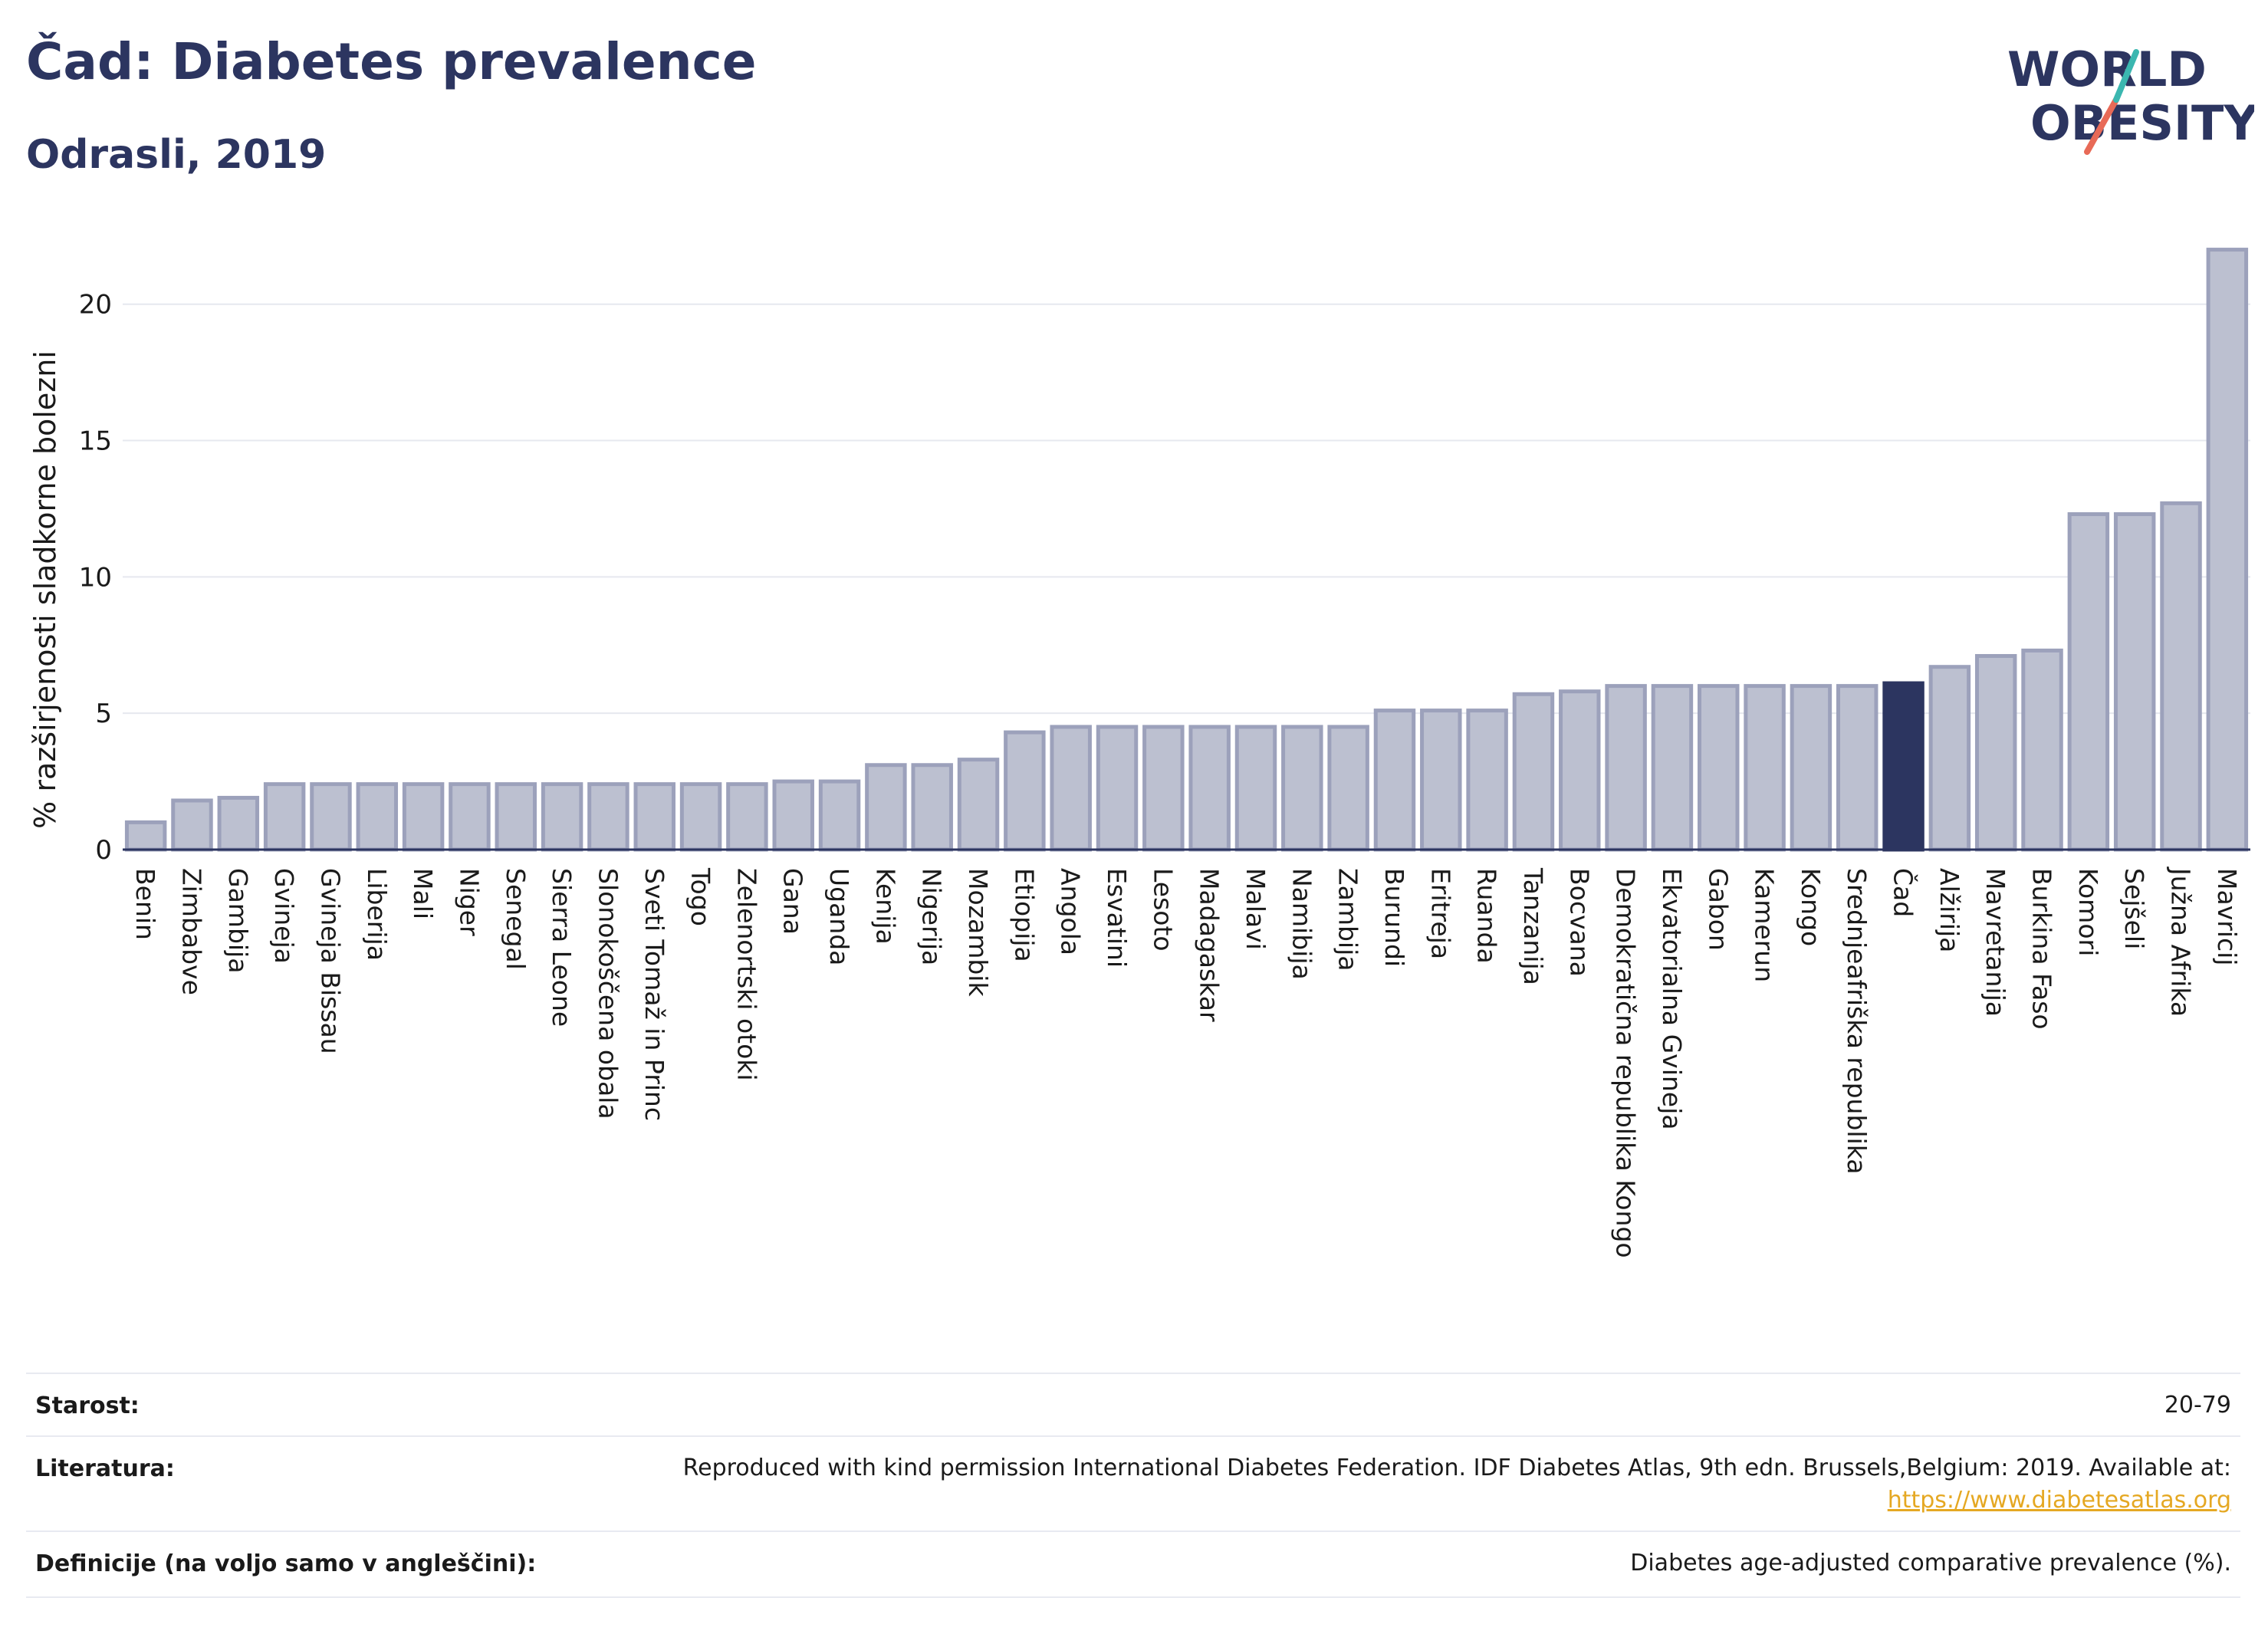 The height and width of the screenshot is (1634, 2268). What do you see at coordinates (103, 851) in the screenshot?
I see `y-tick-label: 0` at bounding box center [103, 851].